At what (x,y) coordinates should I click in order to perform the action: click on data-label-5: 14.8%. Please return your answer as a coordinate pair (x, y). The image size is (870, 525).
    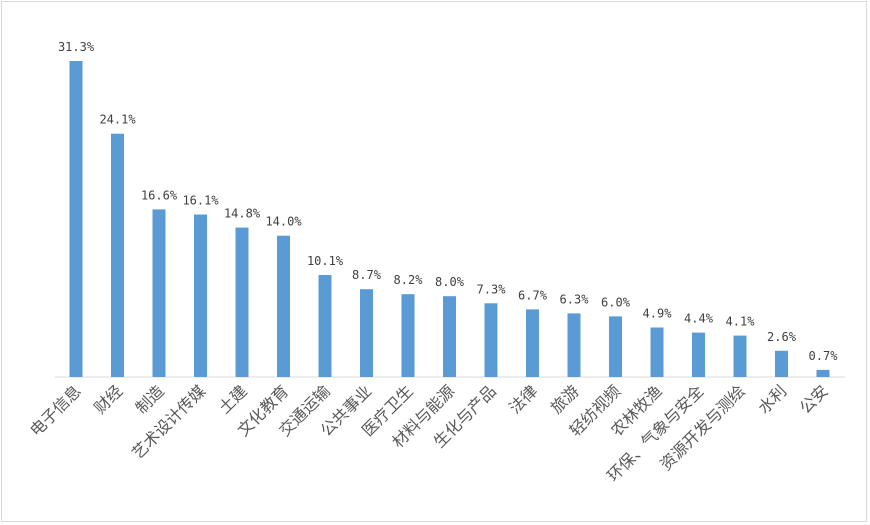
    Looking at the image, I should click on (242, 214).